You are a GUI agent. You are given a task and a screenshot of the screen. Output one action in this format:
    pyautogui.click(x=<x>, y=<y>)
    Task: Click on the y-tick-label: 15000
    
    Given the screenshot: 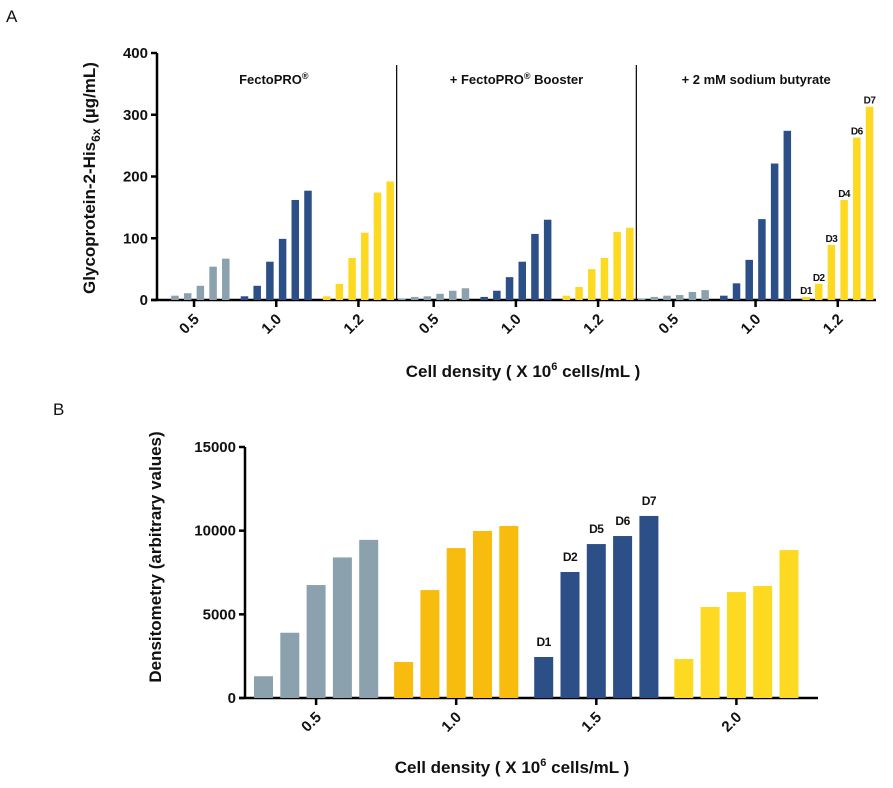 What is the action you would take?
    pyautogui.click(x=215, y=447)
    